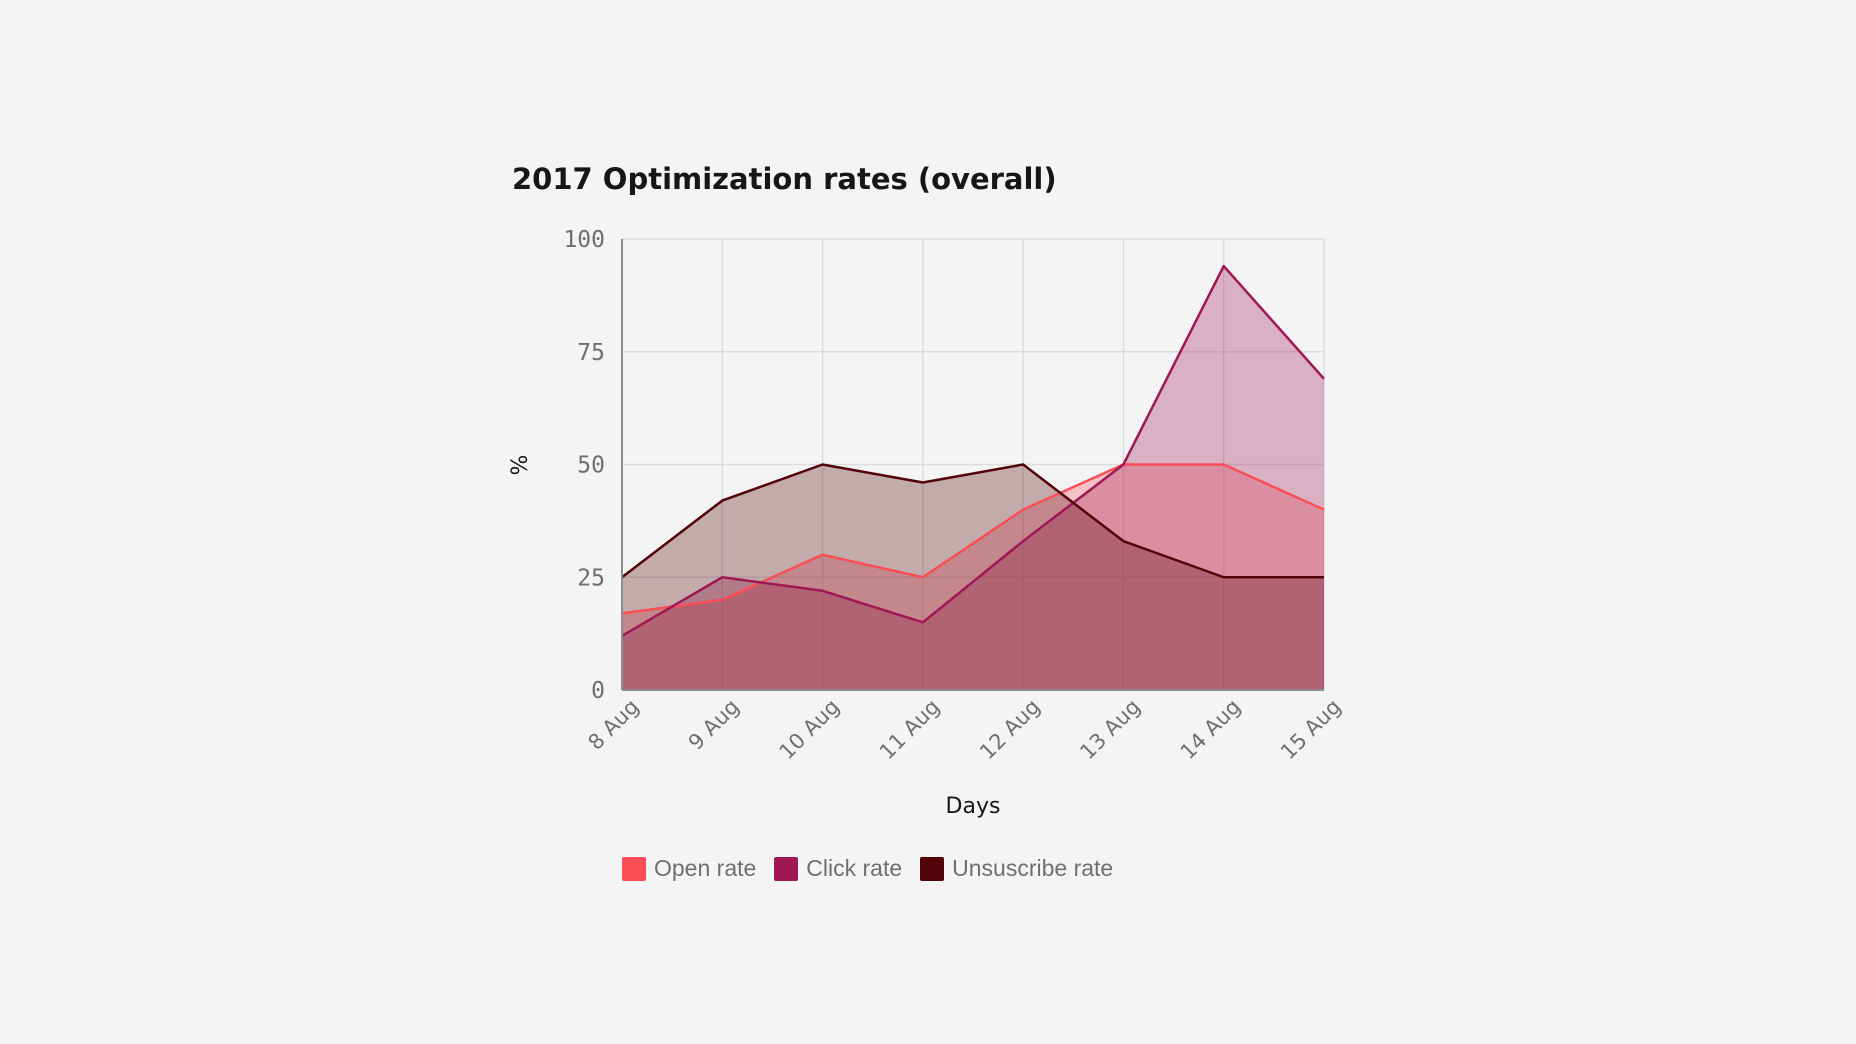 The width and height of the screenshot is (1856, 1044). Describe the element at coordinates (591, 466) in the screenshot. I see `y-tick-label: 50` at that location.